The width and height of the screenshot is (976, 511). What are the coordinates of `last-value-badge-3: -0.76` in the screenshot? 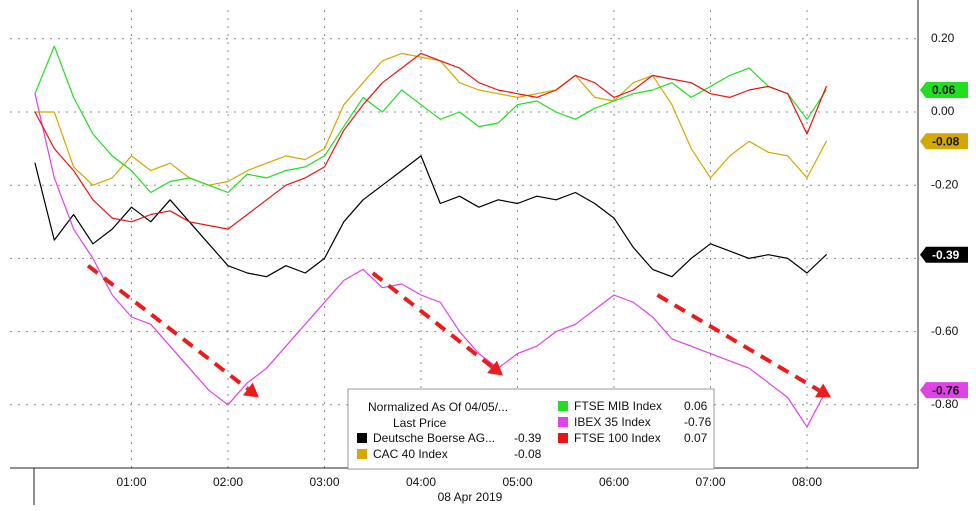 It's located at (944, 390).